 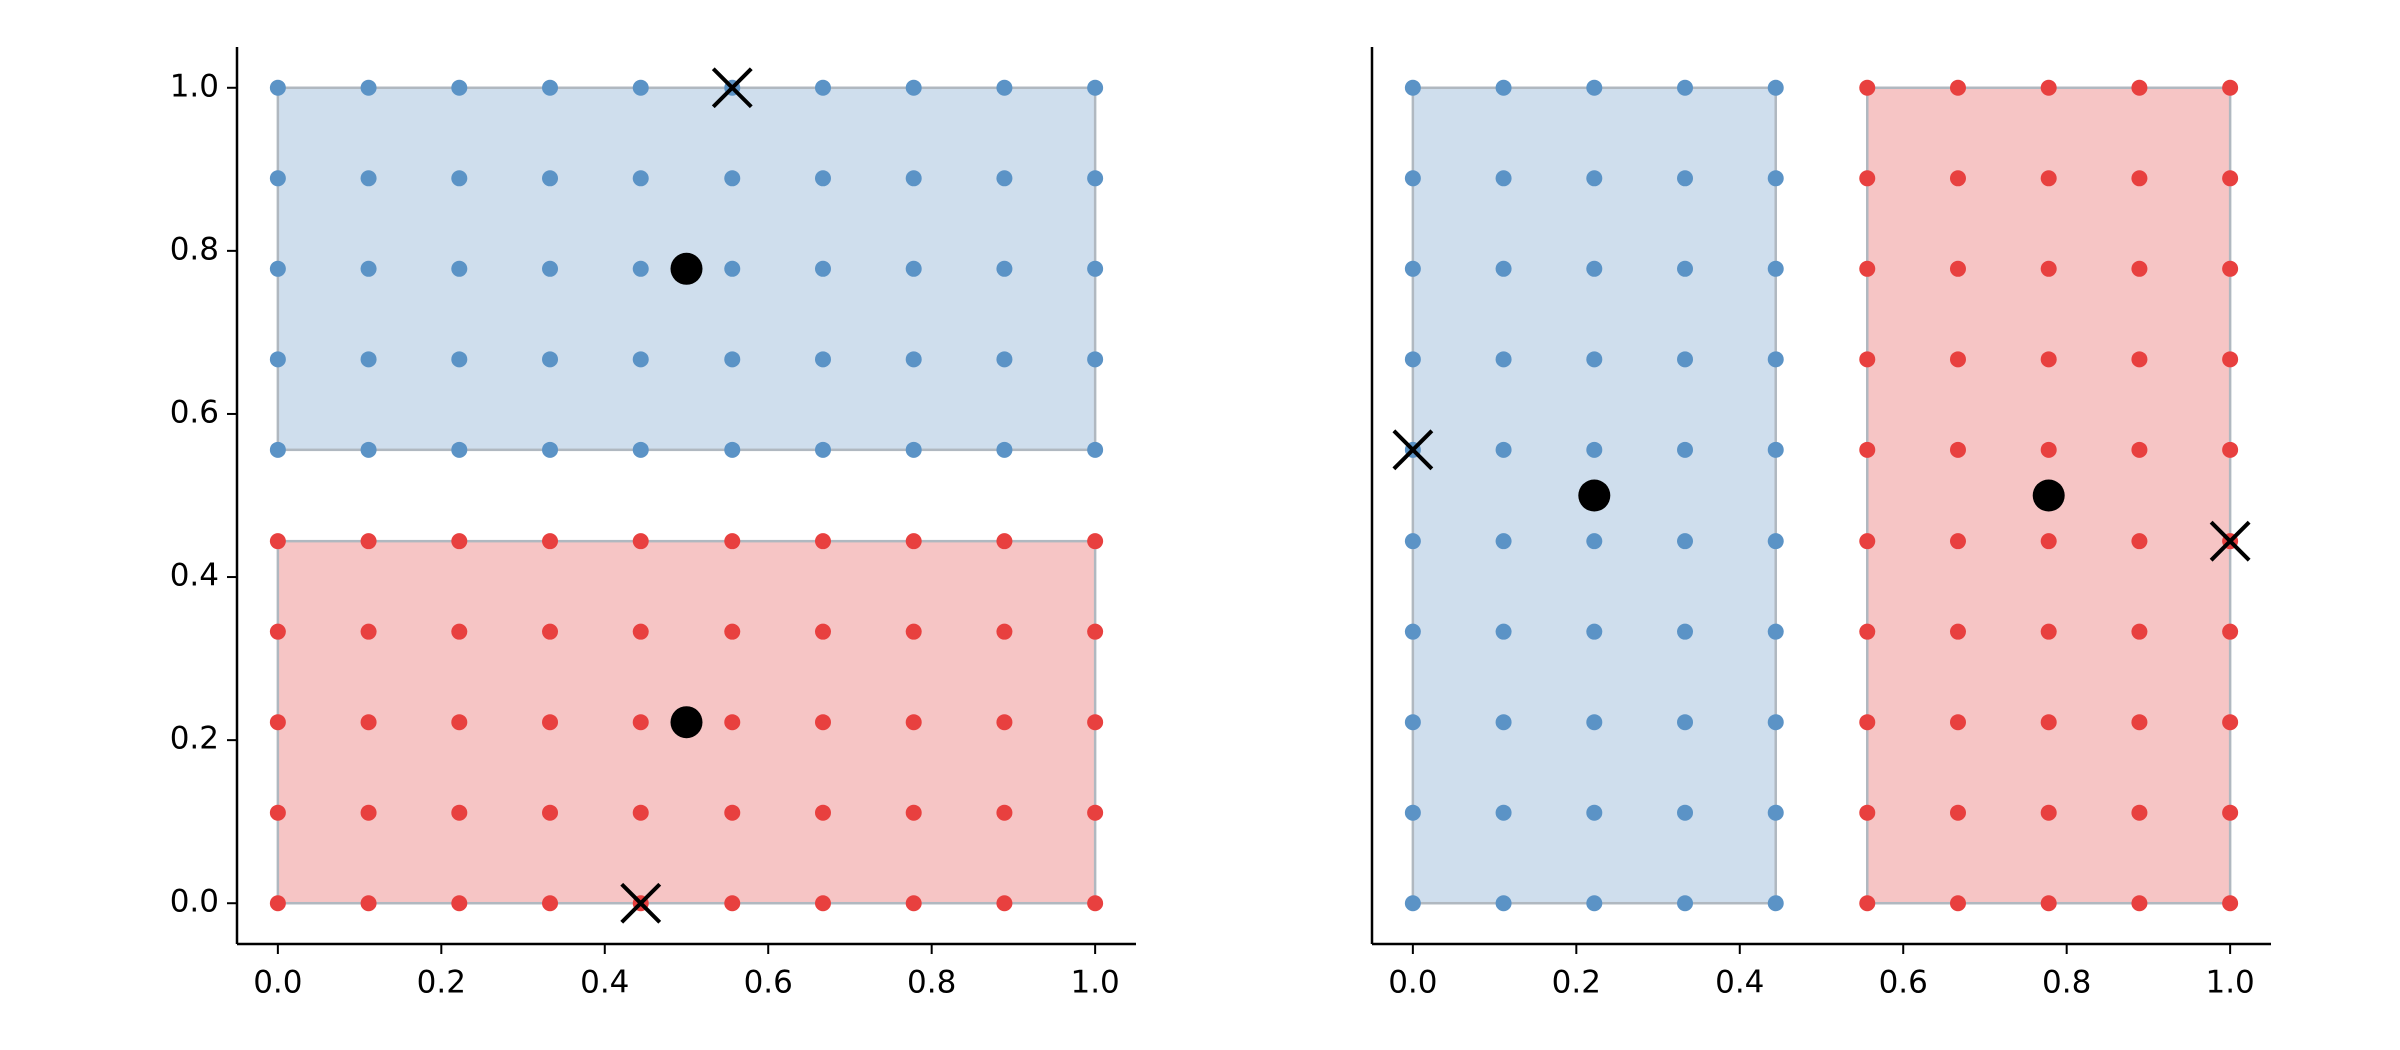 I want to click on x-tick-label: 0.8, so click(x=2066, y=983).